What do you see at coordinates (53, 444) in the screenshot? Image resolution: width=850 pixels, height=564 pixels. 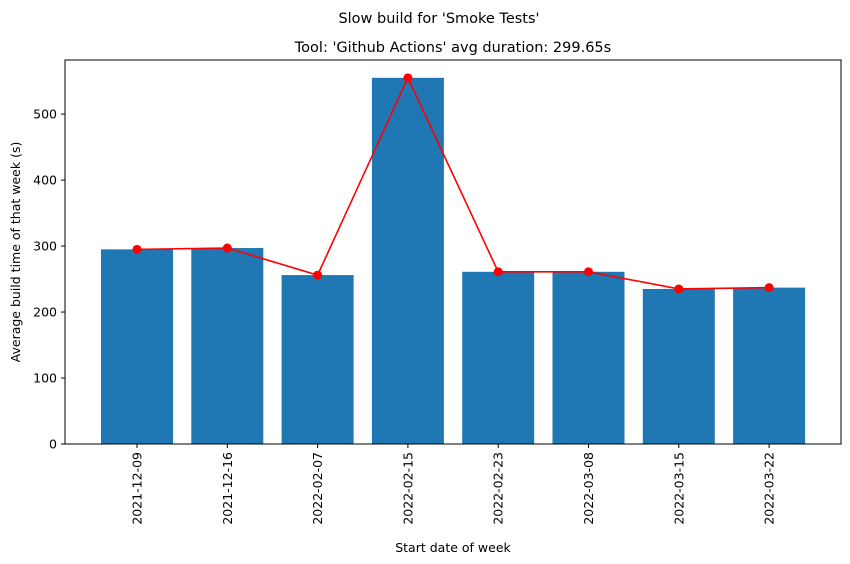 I see `y-tick-label: 0` at bounding box center [53, 444].